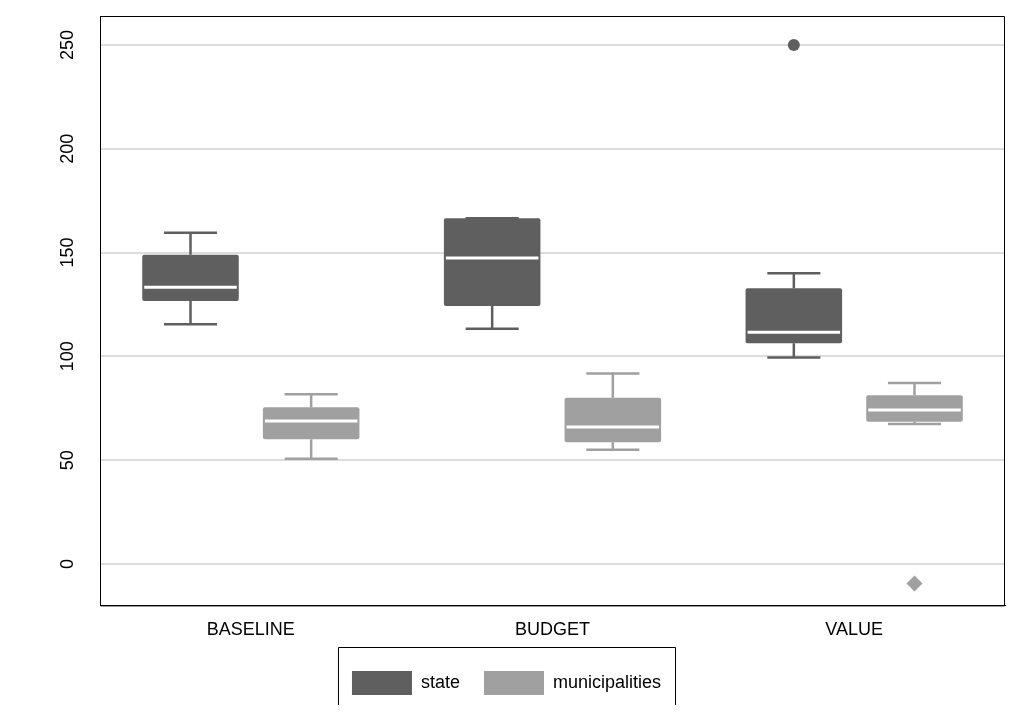 This screenshot has width=1015, height=713. I want to click on y-tick-label: 0, so click(66, 563).